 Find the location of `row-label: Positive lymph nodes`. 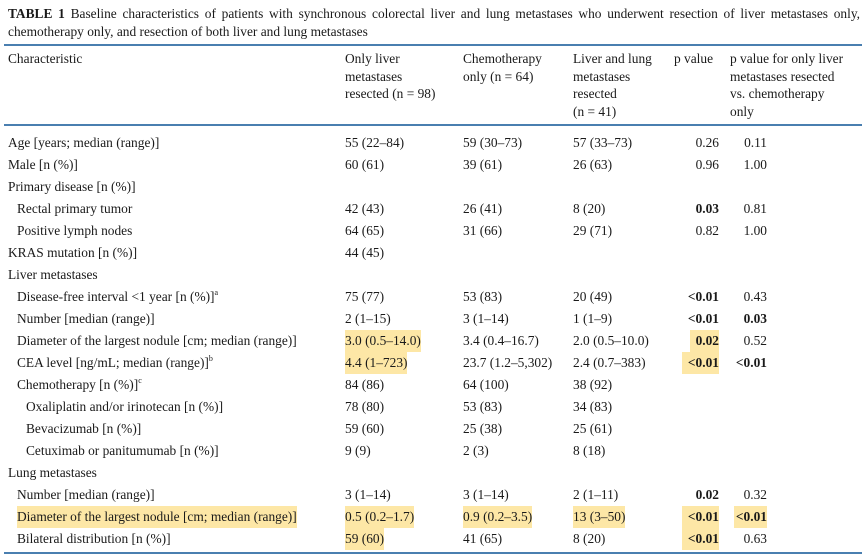

row-label: Positive lymph nodes is located at coordinates (74, 231).